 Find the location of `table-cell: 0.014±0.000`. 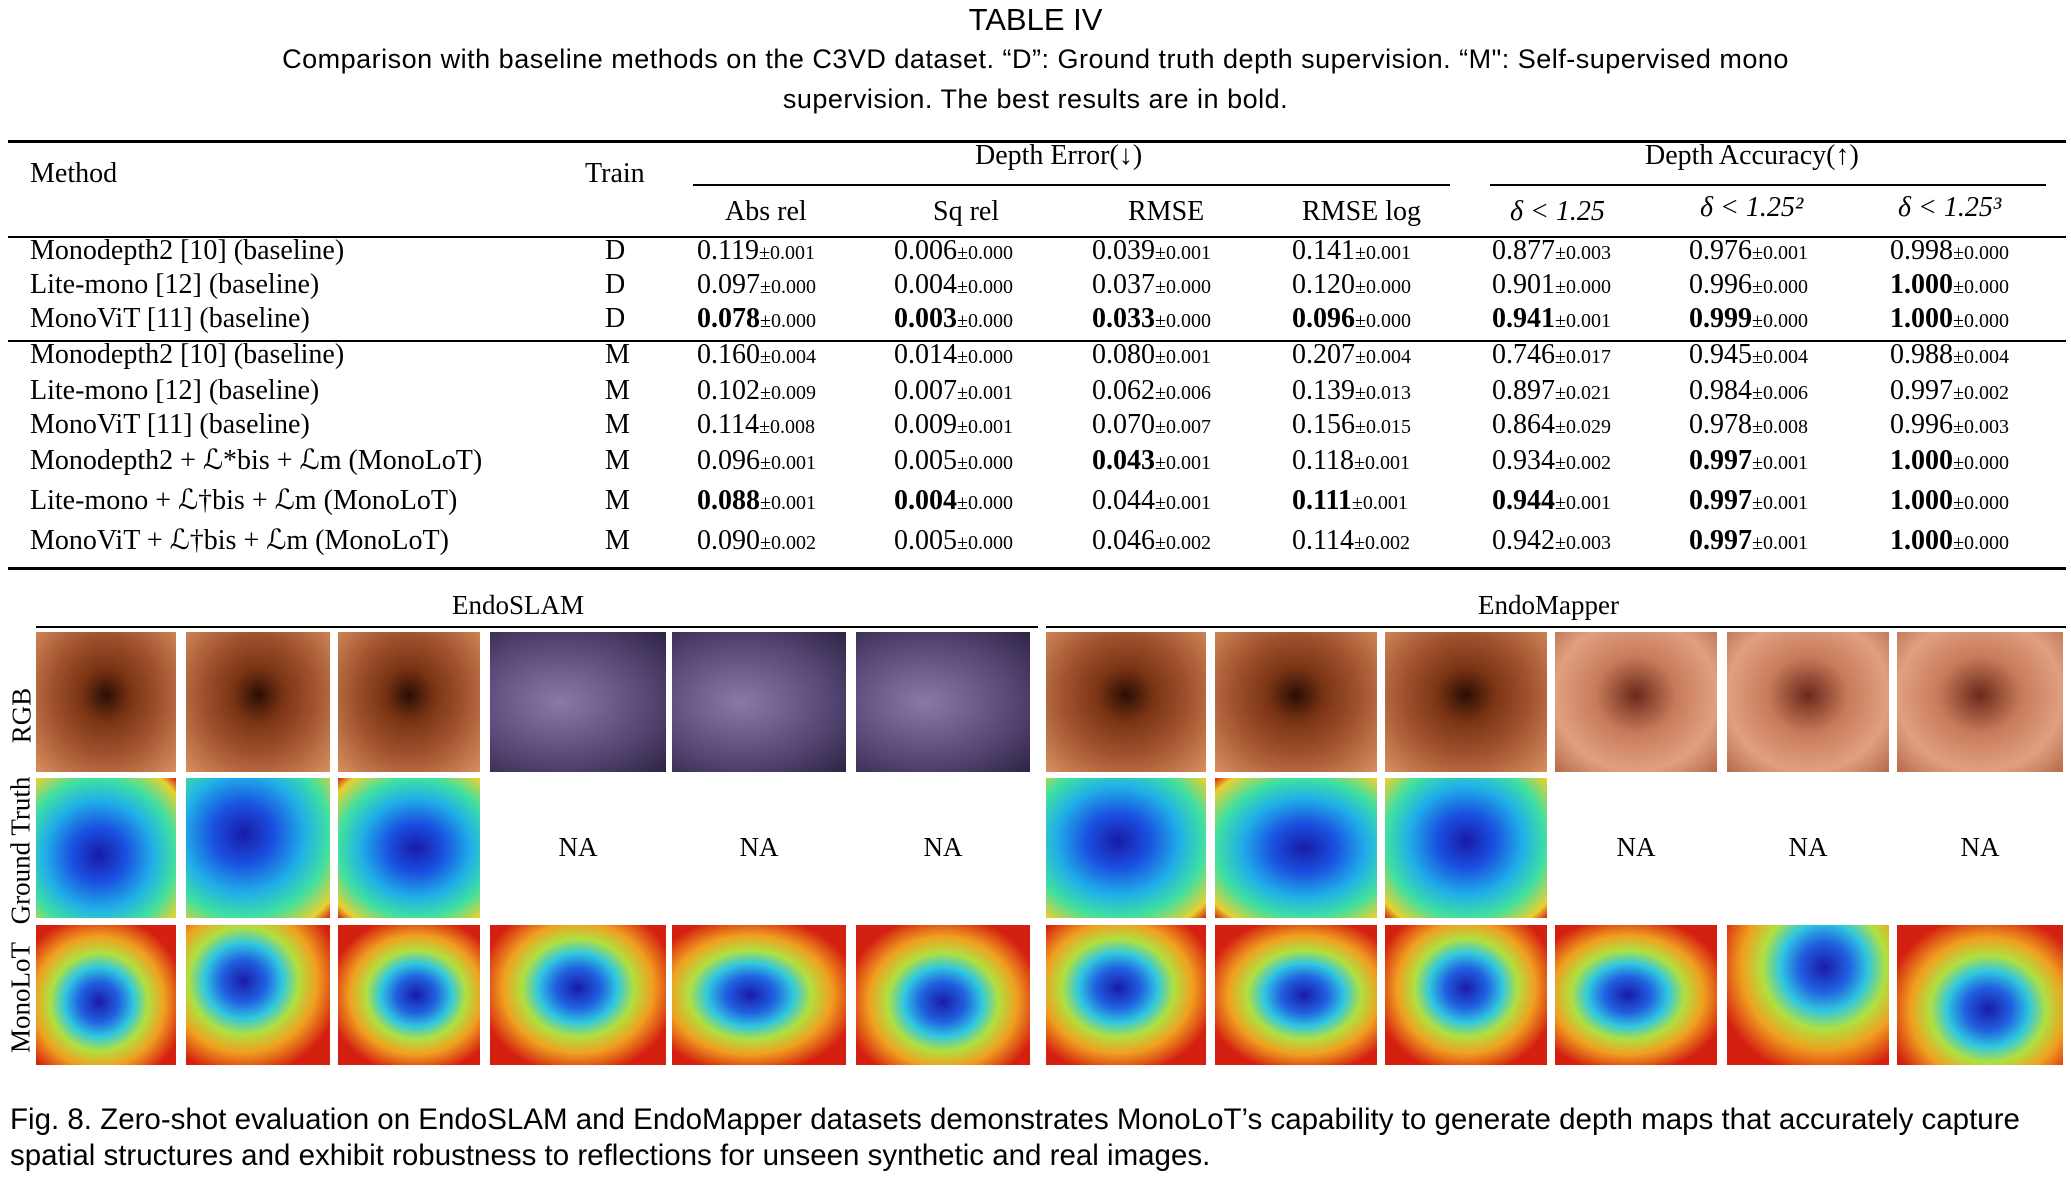

table-cell: 0.014±0.000 is located at coordinates (953, 356).